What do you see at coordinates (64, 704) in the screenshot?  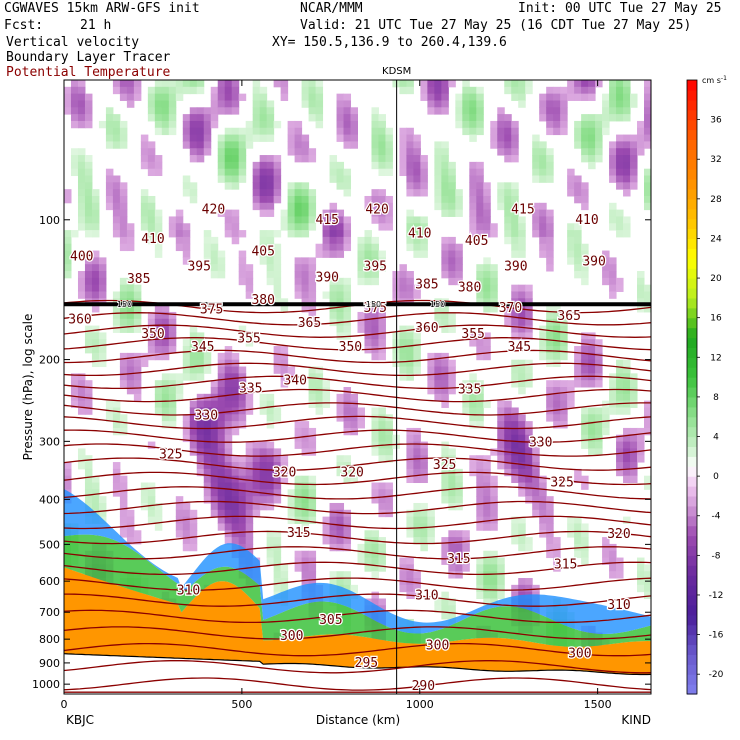 I see `x-tick-label: 0` at bounding box center [64, 704].